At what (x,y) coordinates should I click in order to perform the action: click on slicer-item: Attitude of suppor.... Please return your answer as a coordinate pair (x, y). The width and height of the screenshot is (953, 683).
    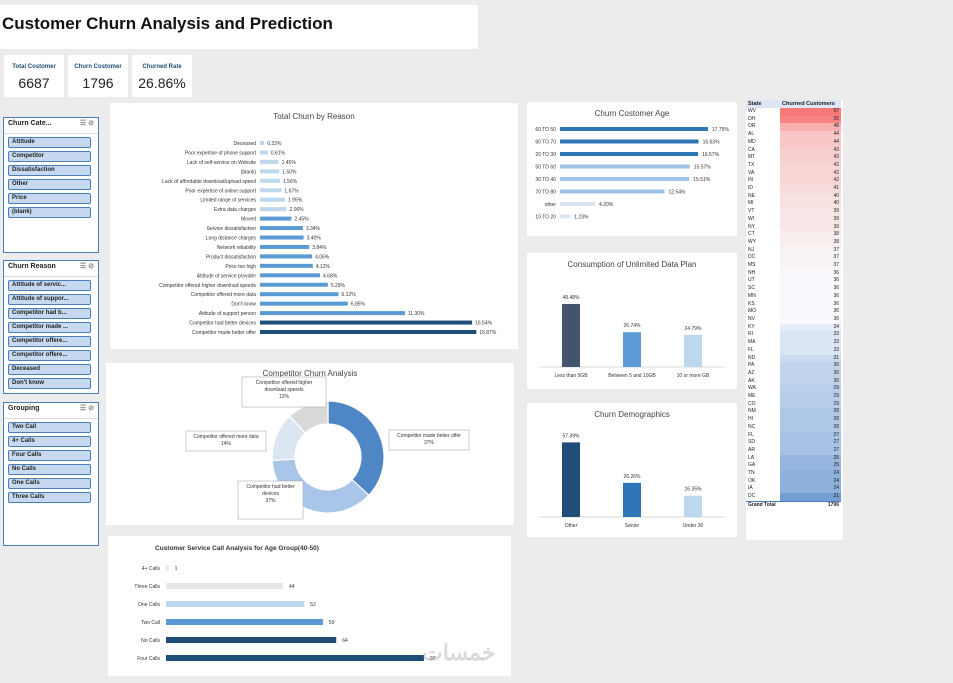
    Looking at the image, I should click on (49, 299).